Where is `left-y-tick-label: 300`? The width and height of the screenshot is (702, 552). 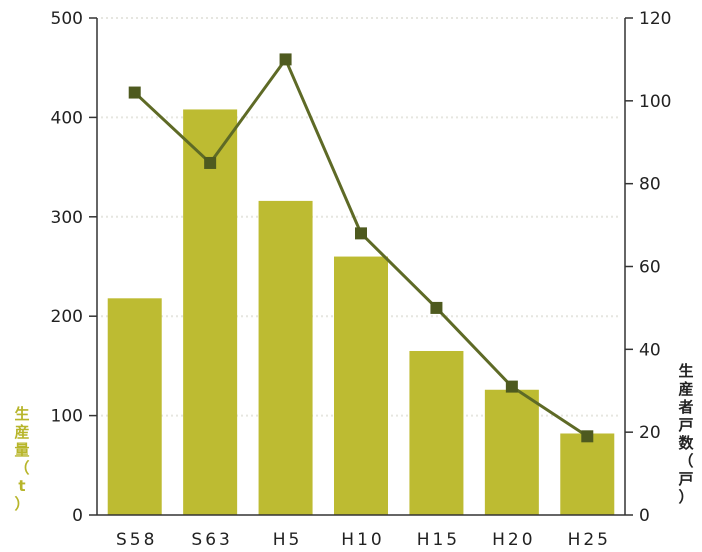 left-y-tick-label: 300 is located at coordinates (67, 218).